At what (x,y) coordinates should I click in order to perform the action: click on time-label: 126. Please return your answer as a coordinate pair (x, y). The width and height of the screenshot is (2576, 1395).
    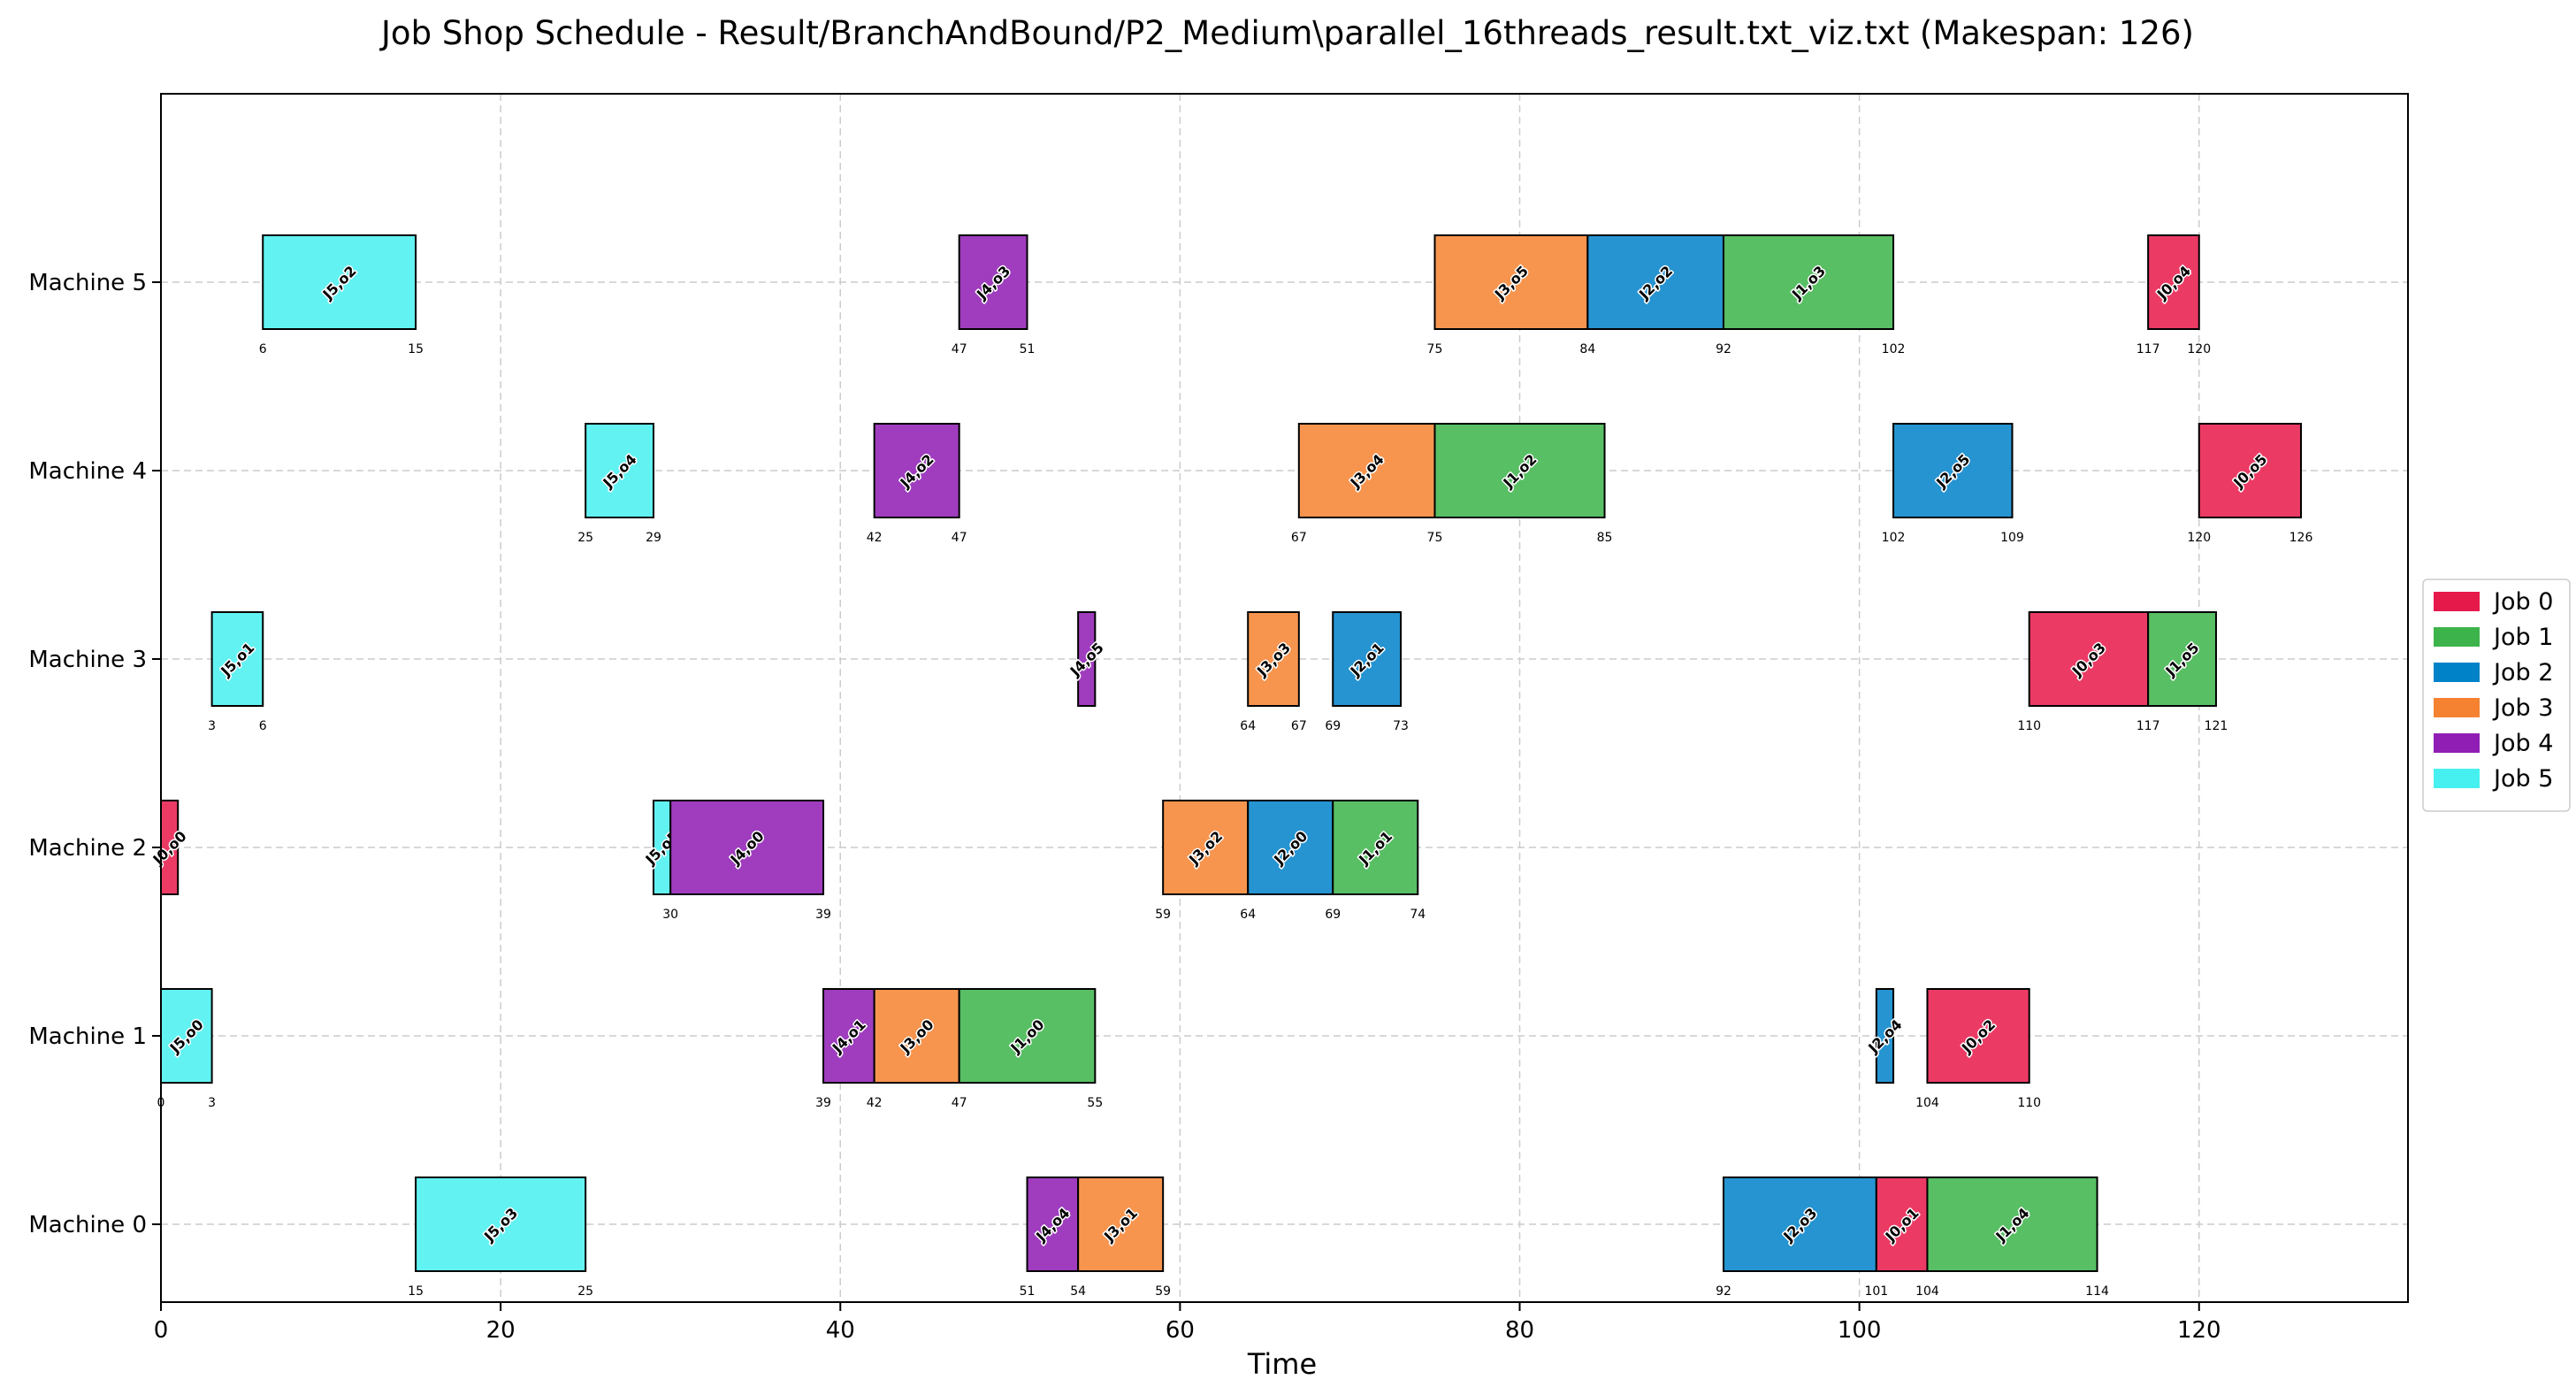
    Looking at the image, I should click on (2301, 538).